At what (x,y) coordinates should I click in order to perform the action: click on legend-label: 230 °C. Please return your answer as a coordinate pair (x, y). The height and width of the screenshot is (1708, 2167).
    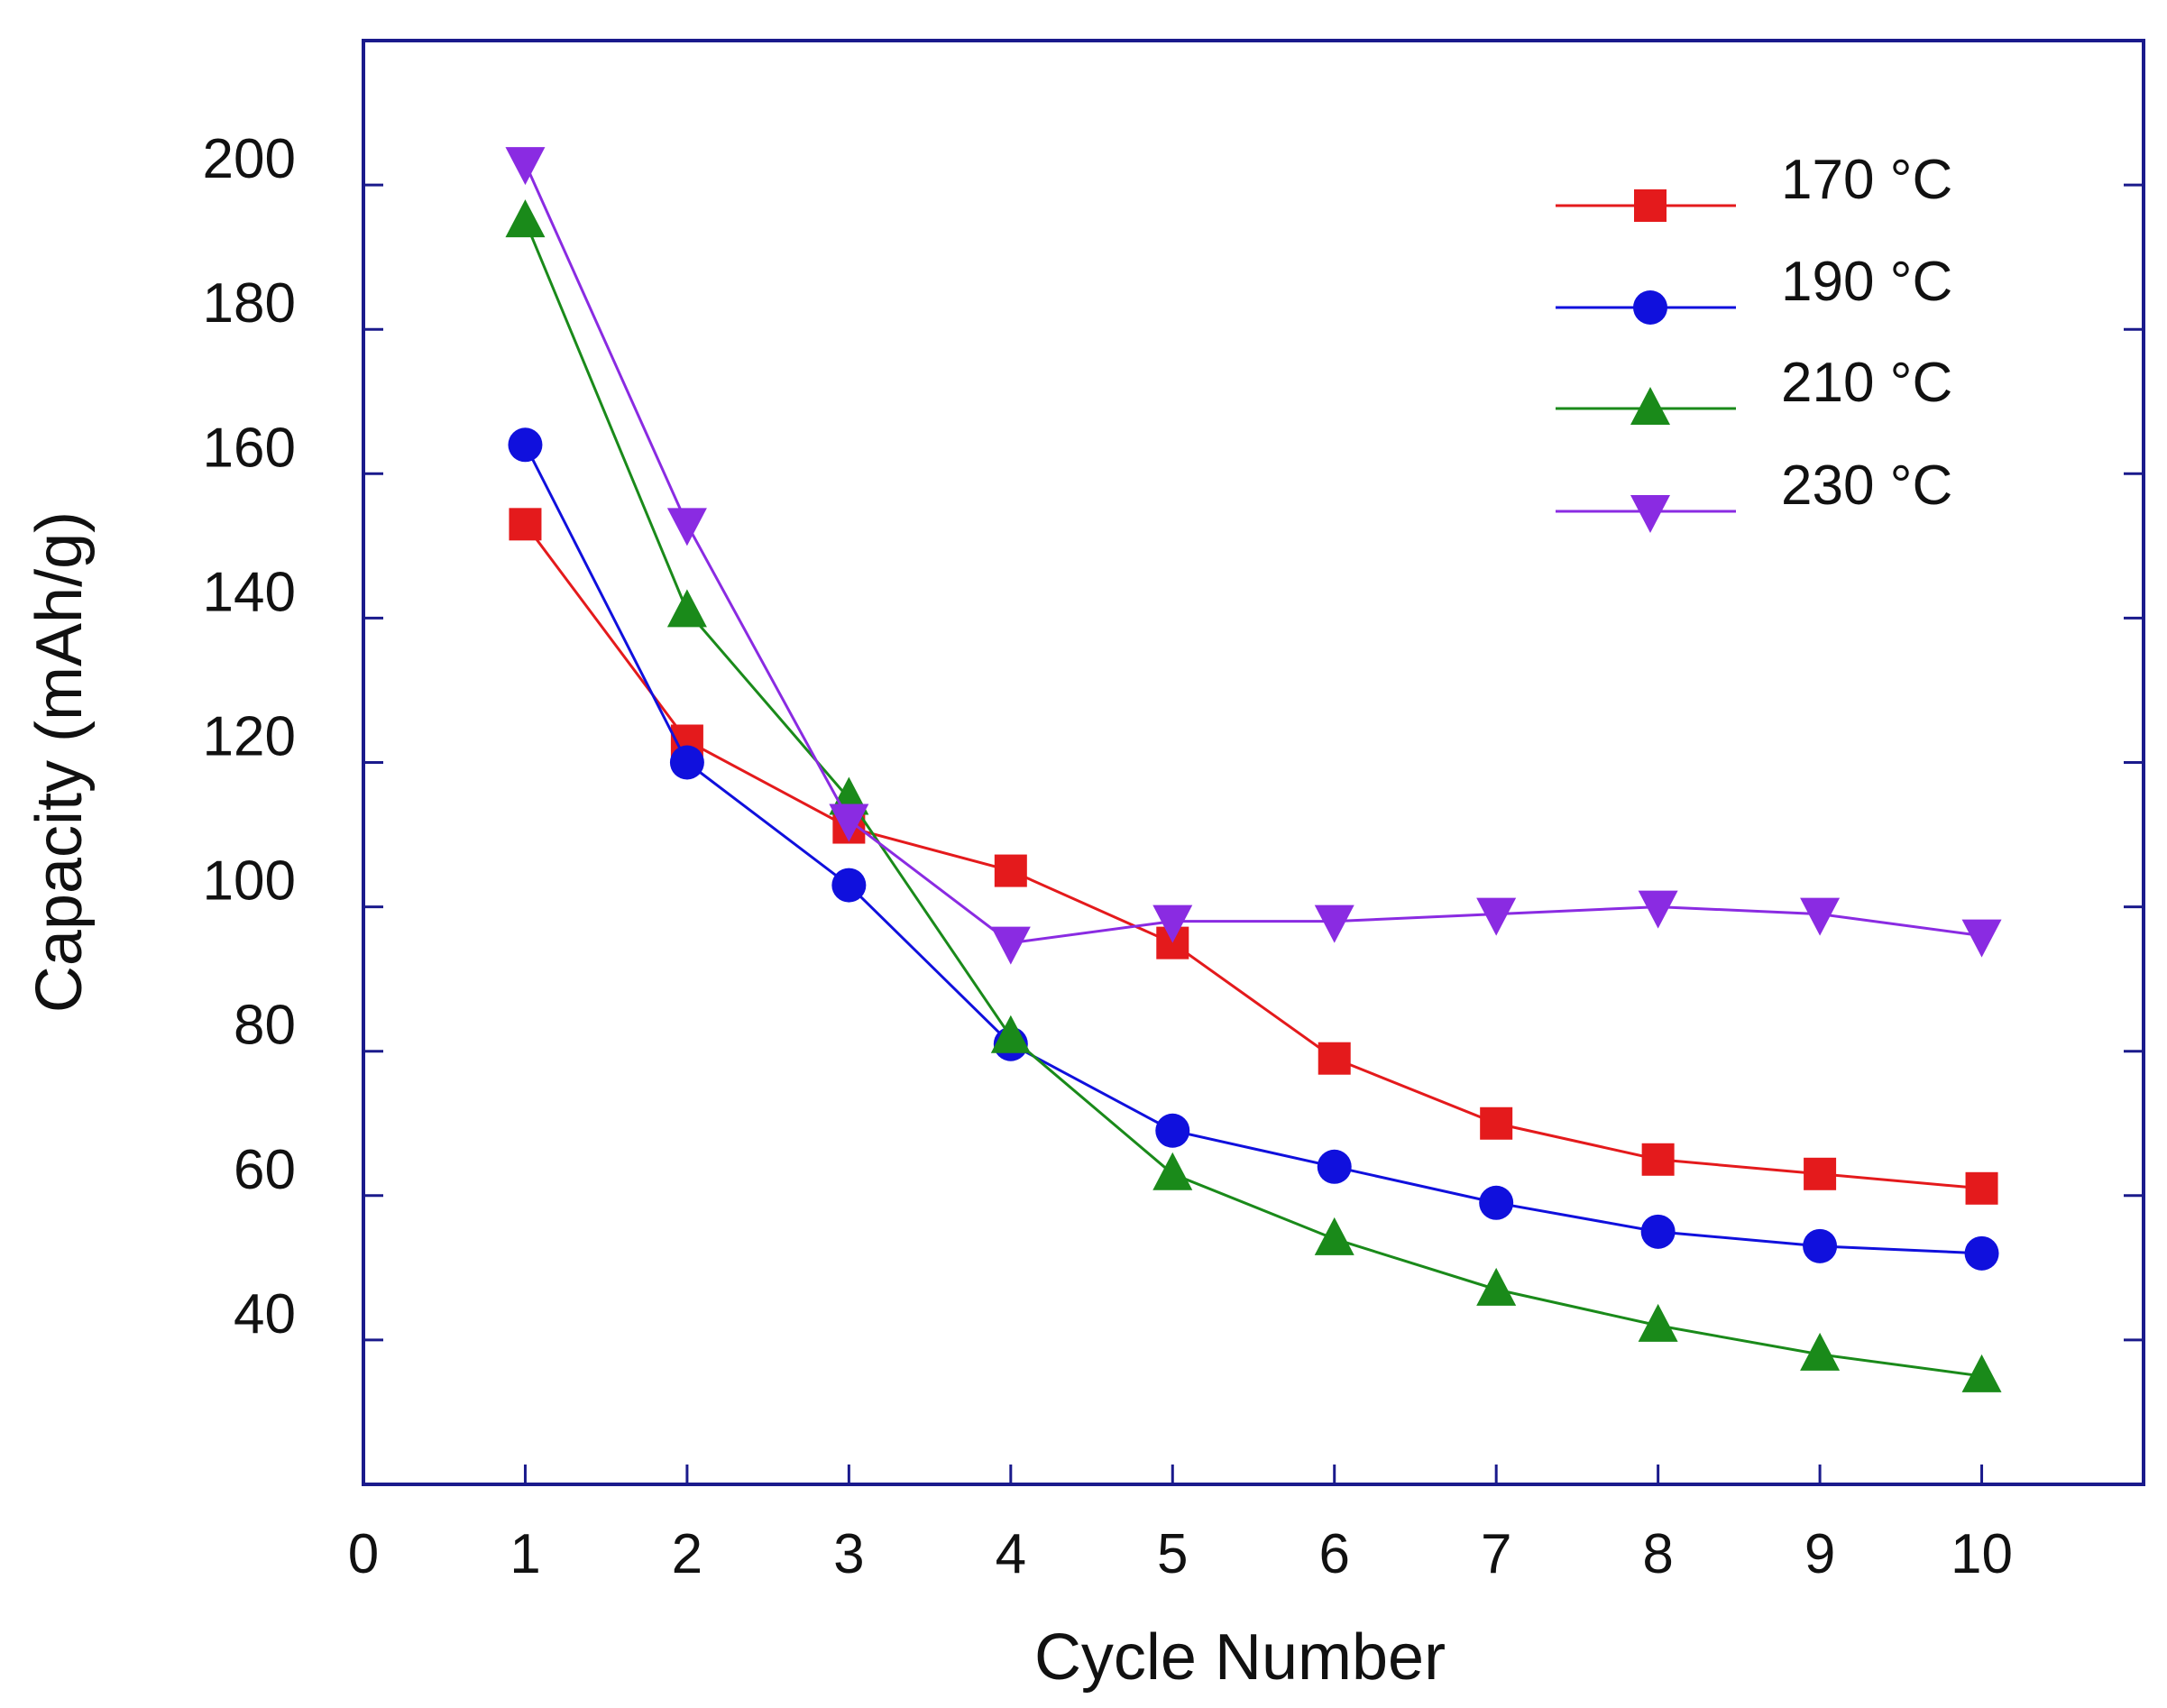
    Looking at the image, I should click on (1867, 486).